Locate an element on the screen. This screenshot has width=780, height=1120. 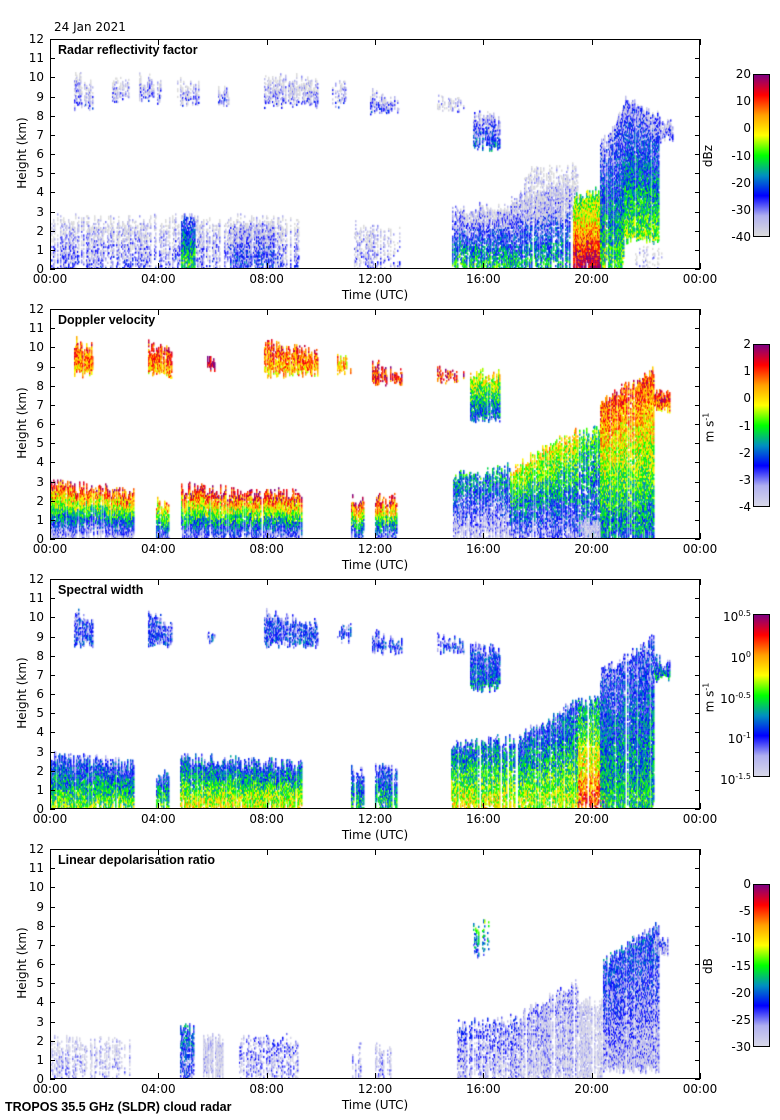
x-tick-label: 00:00 is located at coordinates (50, 819).